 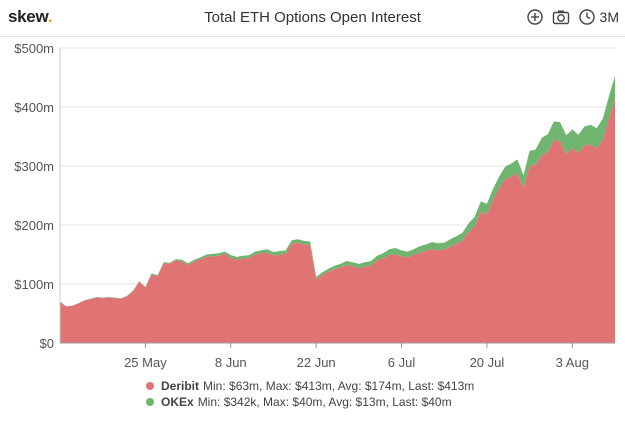 I want to click on skew-logo: skew., so click(x=30, y=17).